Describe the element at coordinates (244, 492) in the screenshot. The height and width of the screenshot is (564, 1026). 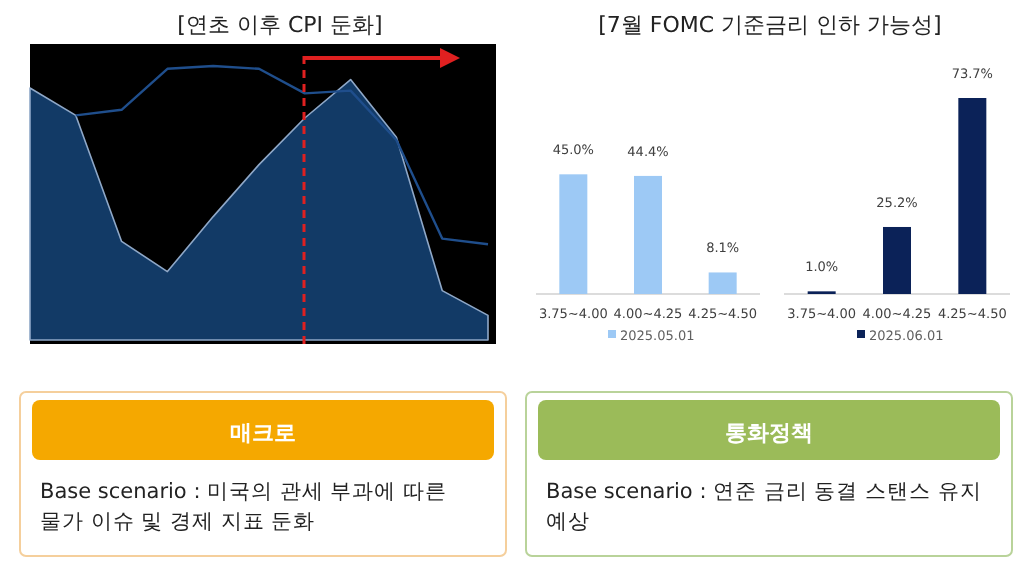
I see `text: Base scenario : 미국의 관세 부과에 따른` at that location.